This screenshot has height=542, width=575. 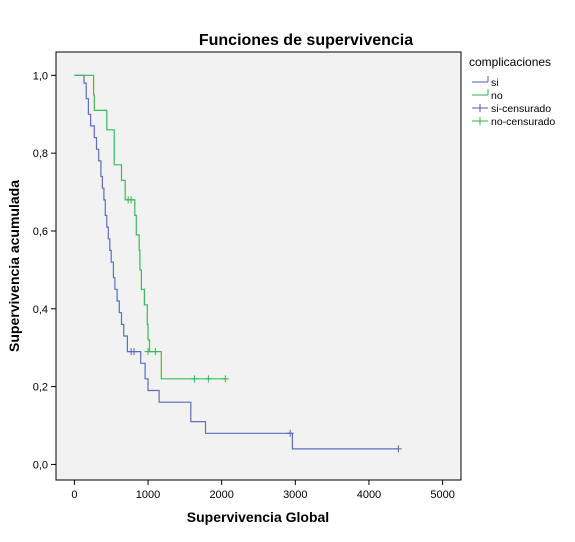 What do you see at coordinates (14, 266) in the screenshot?
I see `y-axis-label: Supervivencia acumulada` at bounding box center [14, 266].